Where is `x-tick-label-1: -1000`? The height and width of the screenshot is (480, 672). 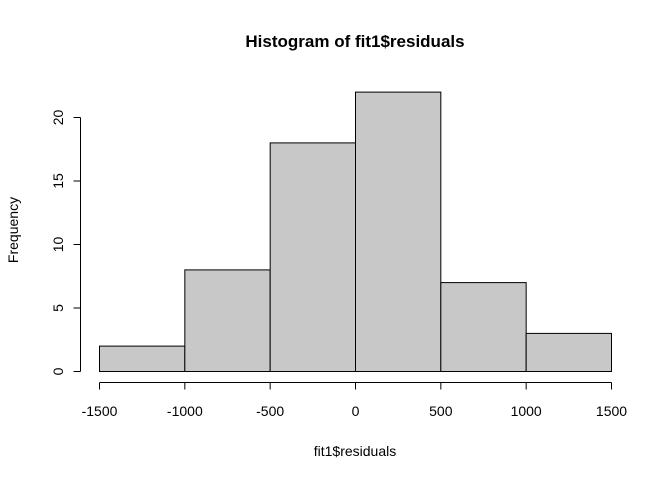
x-tick-label-1: -1000 is located at coordinates (185, 411).